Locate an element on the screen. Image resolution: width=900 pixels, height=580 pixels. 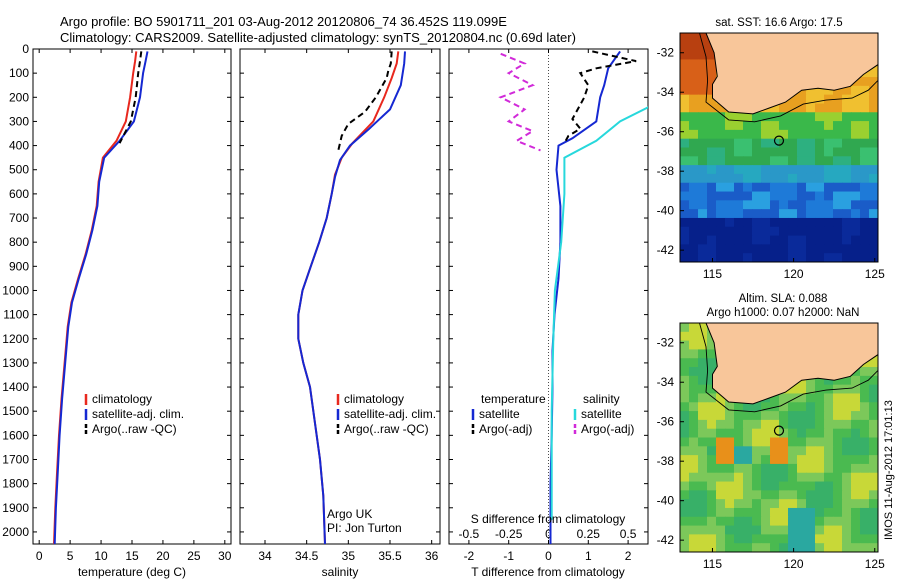
sst-map-title: sat. SST: 16.6 Argo: 17.5 is located at coordinates (778, 23).